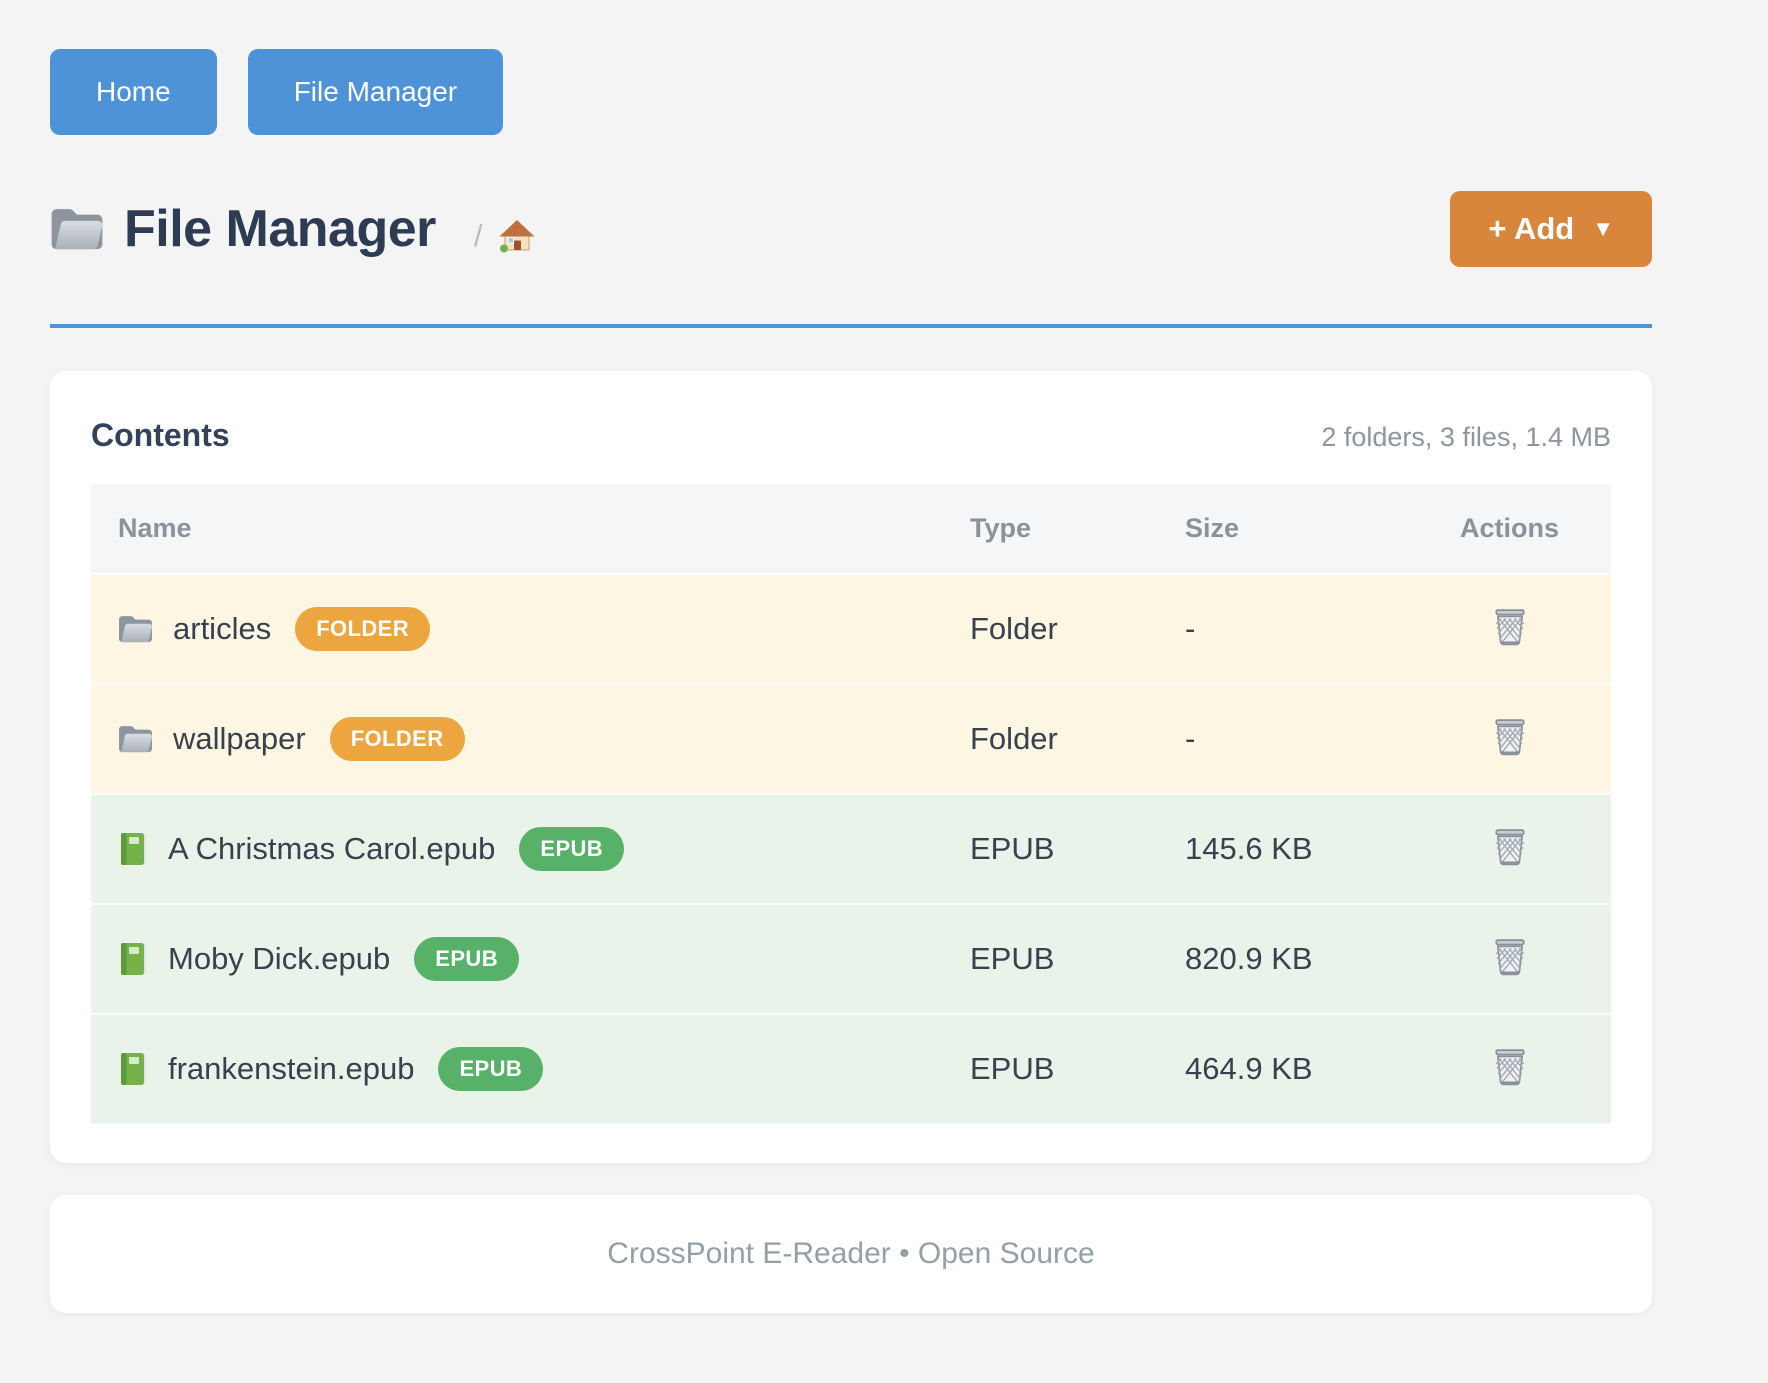  Describe the element at coordinates (222, 628) in the screenshot. I see `item-name-link: articles` at that location.